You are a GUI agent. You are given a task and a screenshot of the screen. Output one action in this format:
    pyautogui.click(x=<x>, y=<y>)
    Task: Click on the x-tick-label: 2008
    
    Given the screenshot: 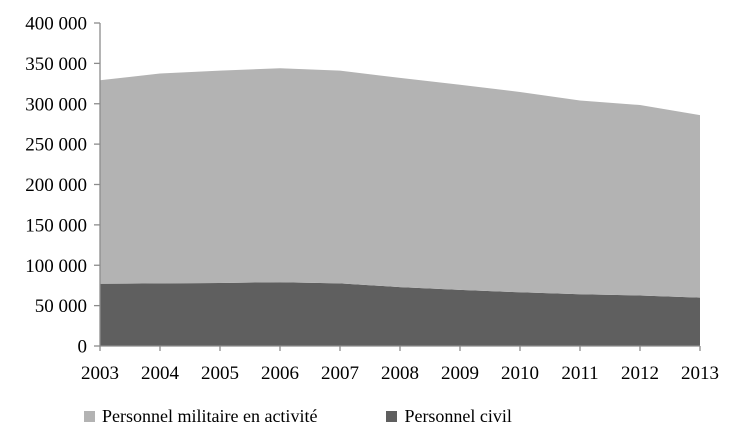 What is the action you would take?
    pyautogui.click(x=400, y=373)
    